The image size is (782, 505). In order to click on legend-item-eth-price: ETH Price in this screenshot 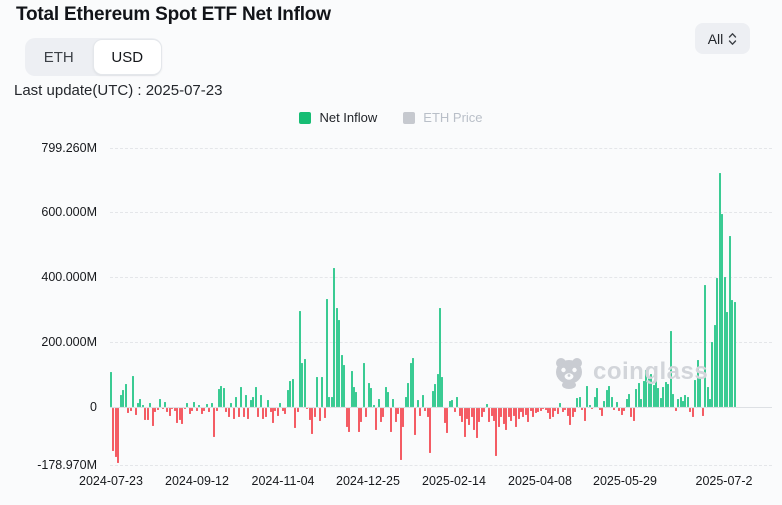, I will do `click(443, 117)`.